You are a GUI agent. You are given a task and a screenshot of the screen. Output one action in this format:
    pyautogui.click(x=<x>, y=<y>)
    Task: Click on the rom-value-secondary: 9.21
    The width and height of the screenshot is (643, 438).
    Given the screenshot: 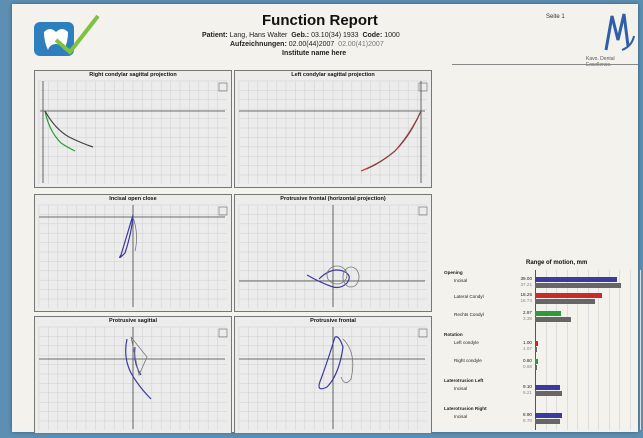 What is the action you would take?
    pyautogui.click(x=527, y=392)
    